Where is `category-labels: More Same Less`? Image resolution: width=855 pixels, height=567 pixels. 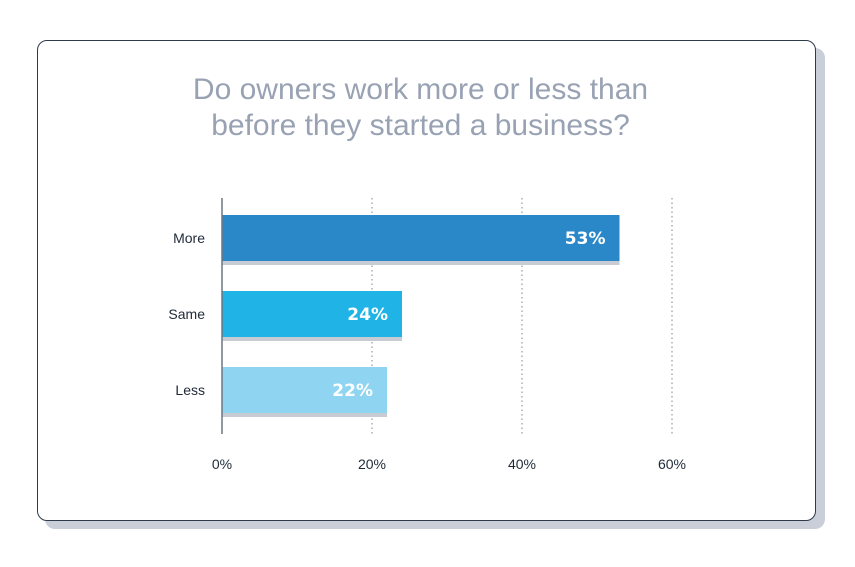
category-labels: More Same Less is located at coordinates (186, 314).